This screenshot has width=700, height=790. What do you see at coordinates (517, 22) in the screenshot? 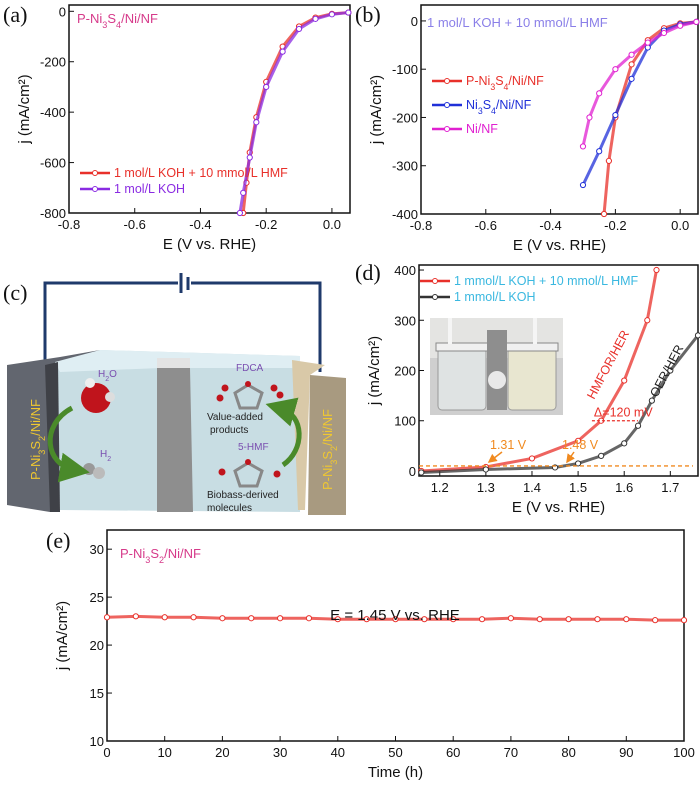
I see `electrolyte-annotation: 1 mol/L KOH + 10 mmol/L HMF` at bounding box center [517, 22].